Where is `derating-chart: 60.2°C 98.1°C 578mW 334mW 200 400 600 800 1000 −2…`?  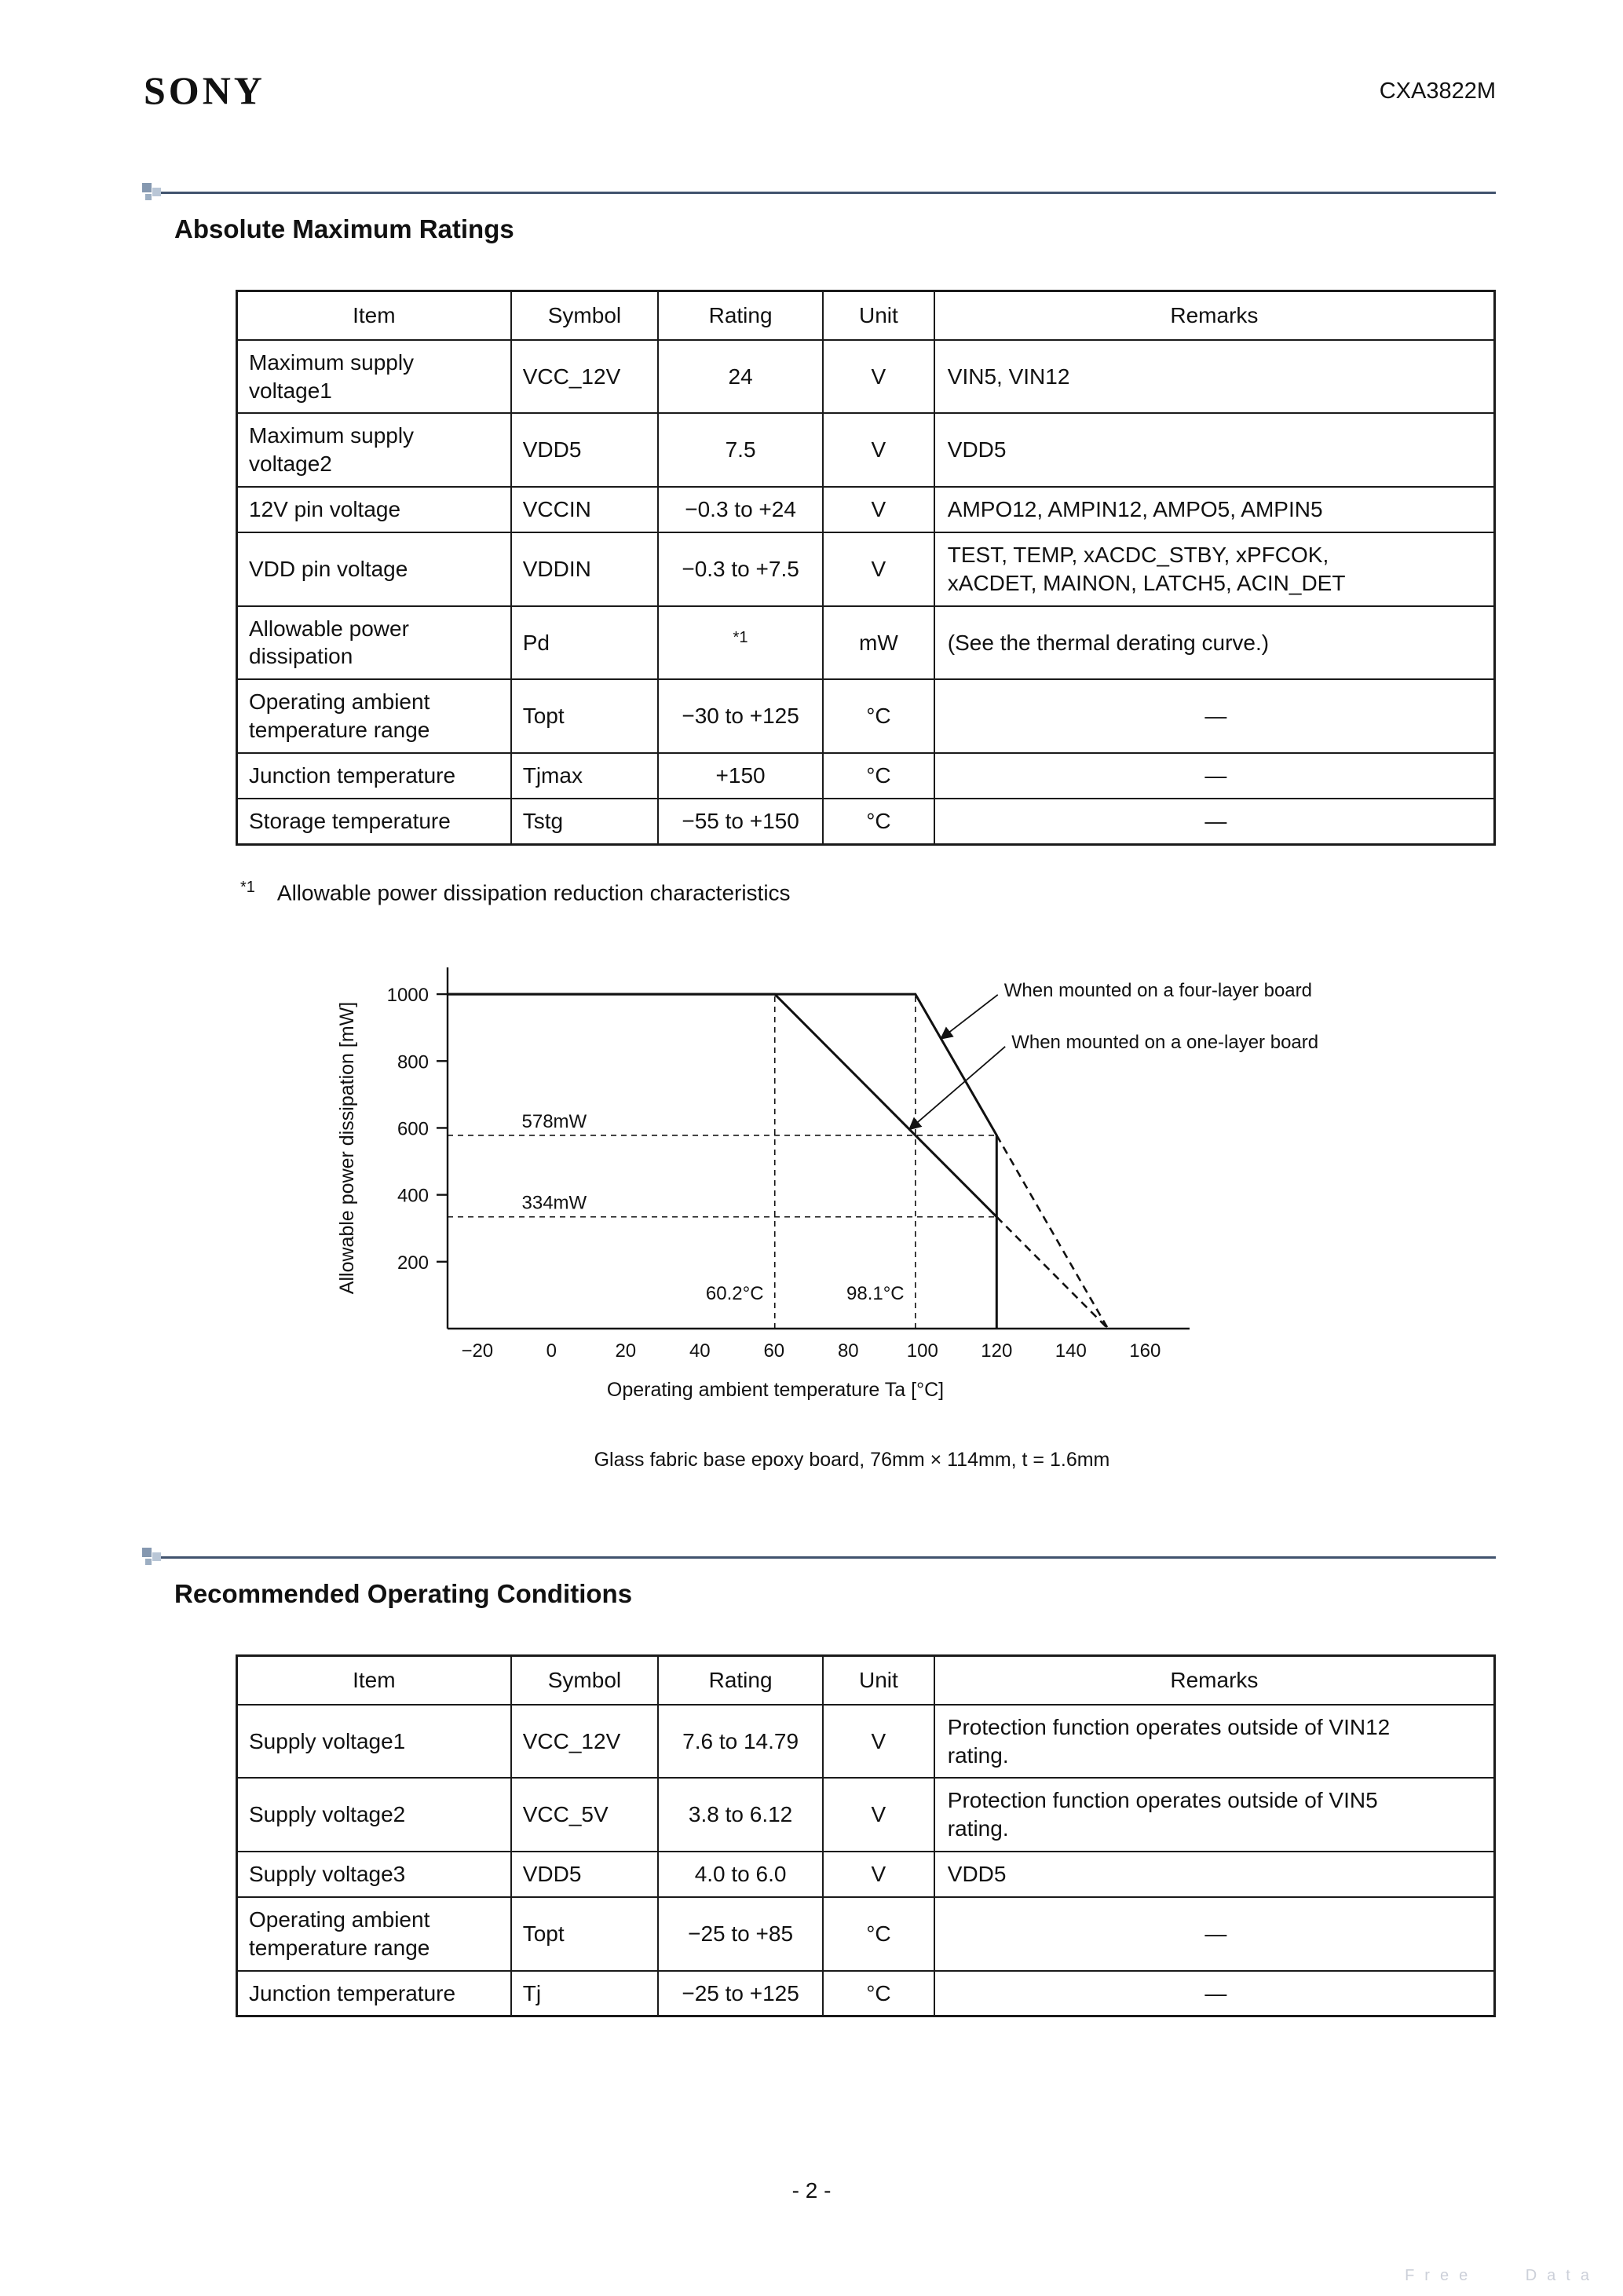
derating-chart: 60.2°C 98.1°C 578mW 334mW 200 400 600 800 1000 −2… is located at coordinates (827, 1184).